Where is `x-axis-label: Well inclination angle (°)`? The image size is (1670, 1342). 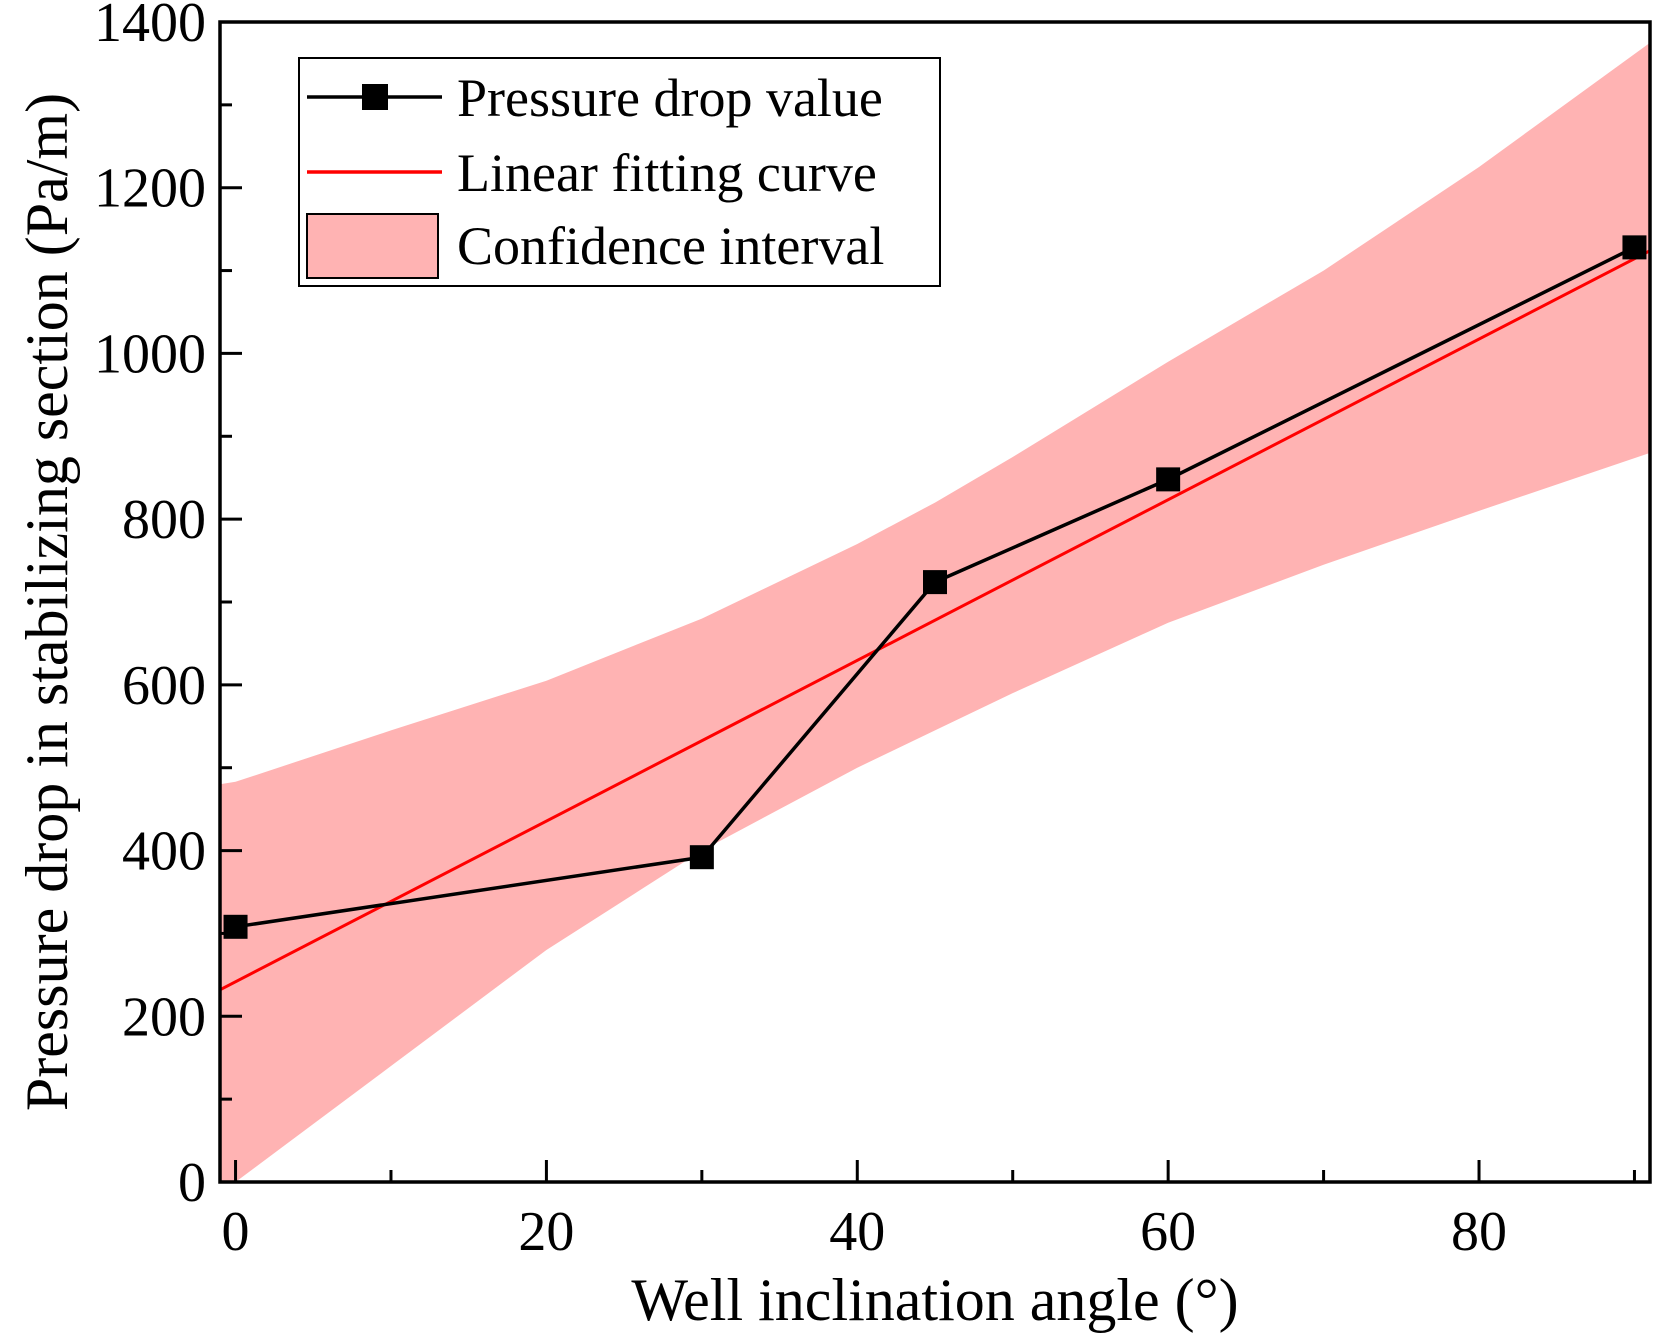 x-axis-label: Well inclination angle (°) is located at coordinates (934, 1300).